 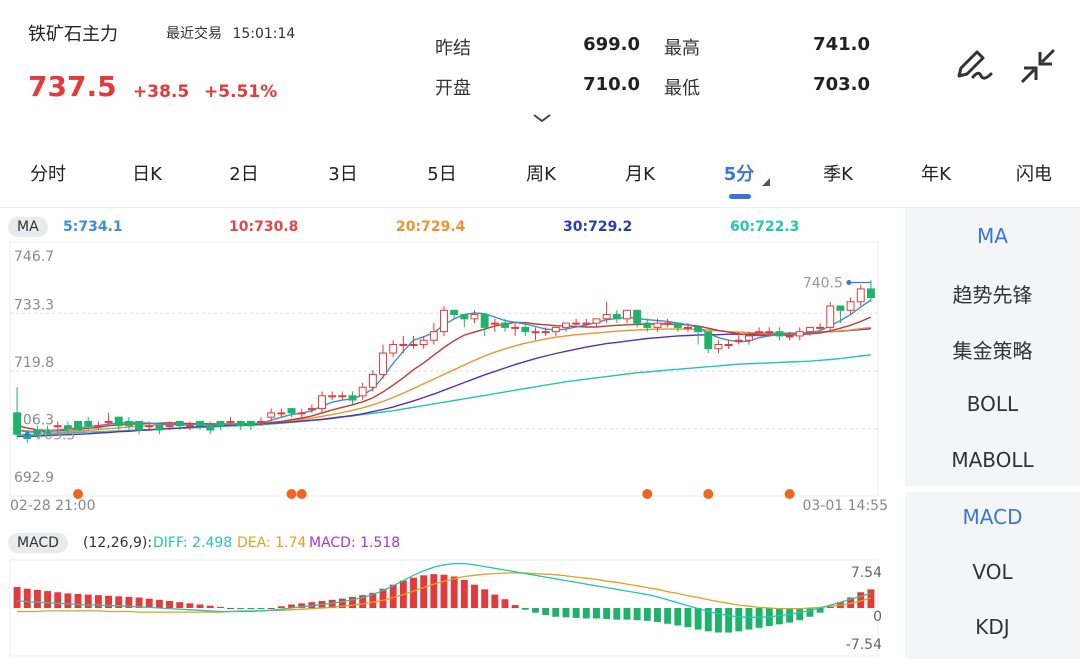 What do you see at coordinates (992, 295) in the screenshot?
I see `indicator-trend-pioneer: 趋势先锋` at bounding box center [992, 295].